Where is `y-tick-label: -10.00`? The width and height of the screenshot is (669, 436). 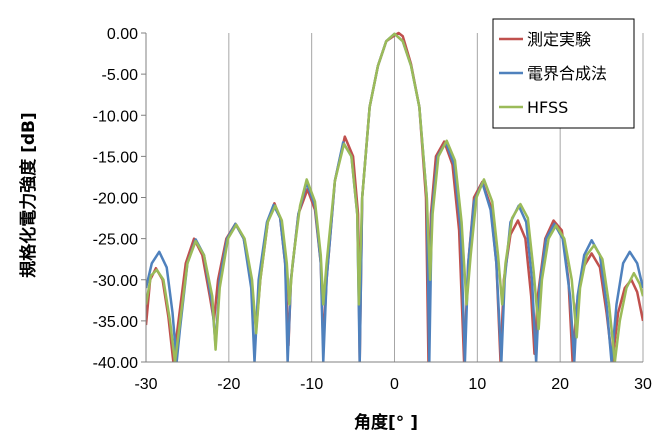
y-tick-label: -10.00 is located at coordinates (115, 116).